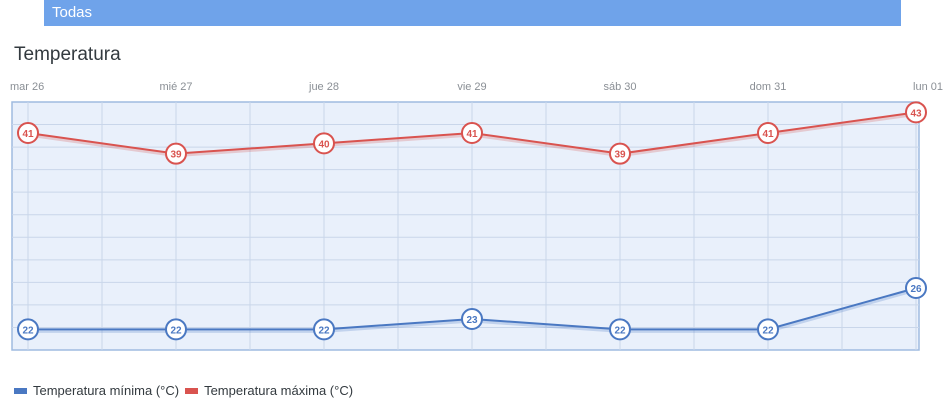  Describe the element at coordinates (323, 87) in the screenshot. I see `x-tick-label: jue 28` at that location.